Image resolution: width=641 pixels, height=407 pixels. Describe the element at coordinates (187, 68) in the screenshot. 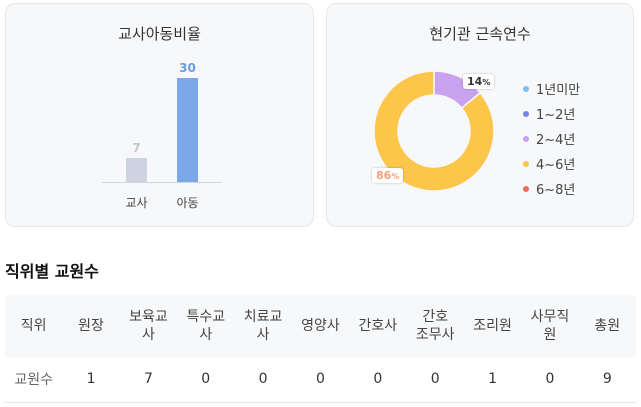

I see `bar-value-label: 30` at that location.